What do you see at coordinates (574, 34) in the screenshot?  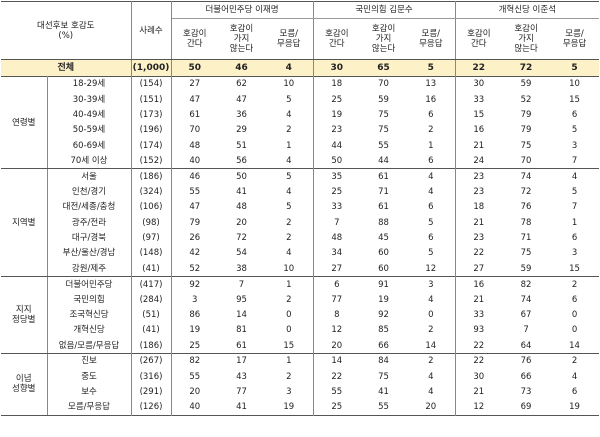 I see `col-header-line: 모름/` at bounding box center [574, 34].